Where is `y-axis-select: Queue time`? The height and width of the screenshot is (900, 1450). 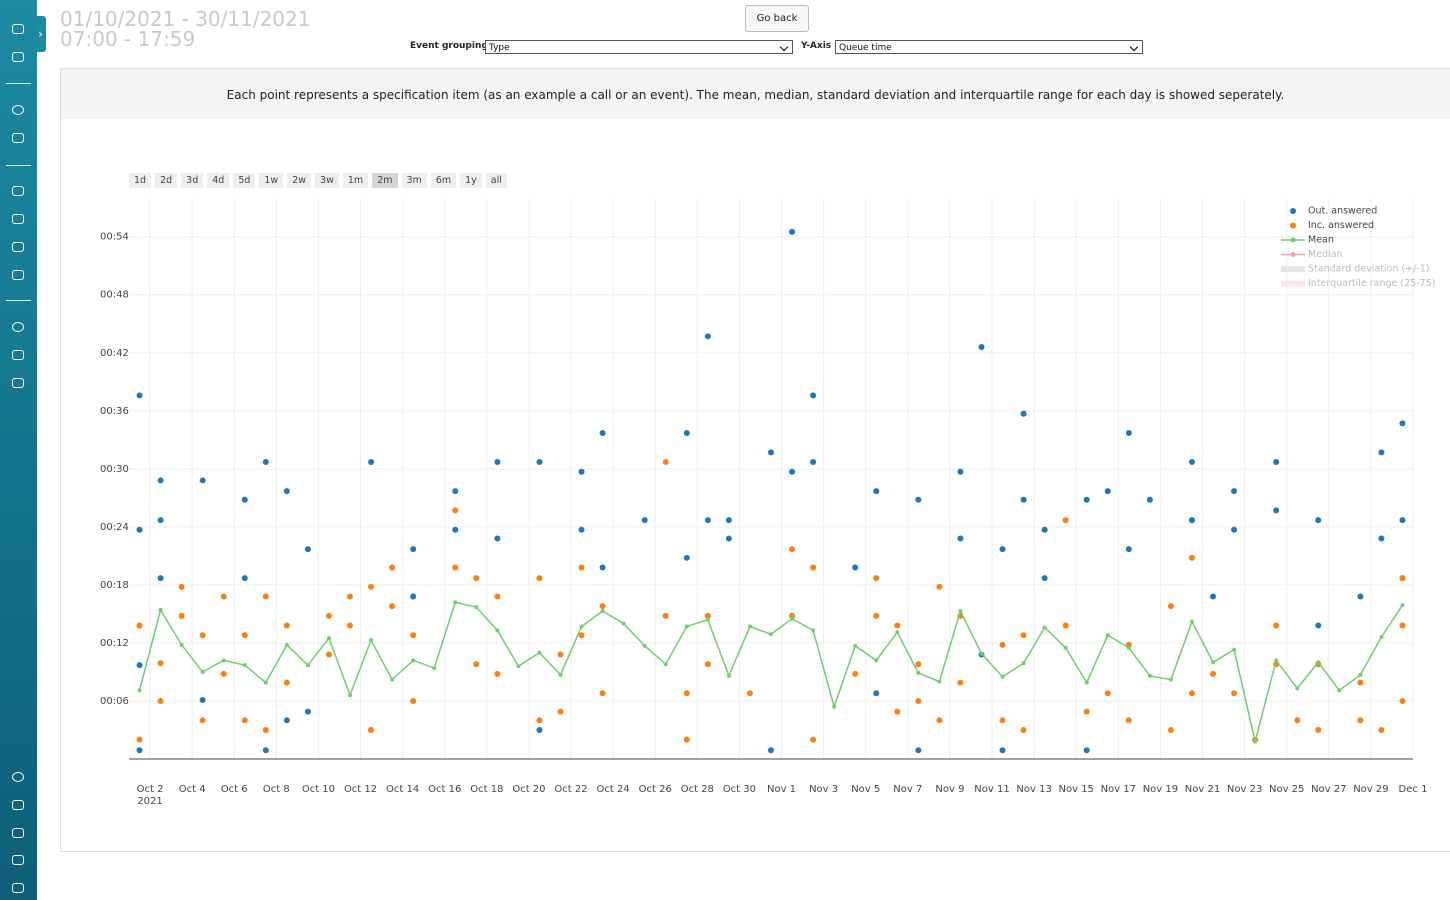
y-axis-select: Queue time is located at coordinates (989, 47).